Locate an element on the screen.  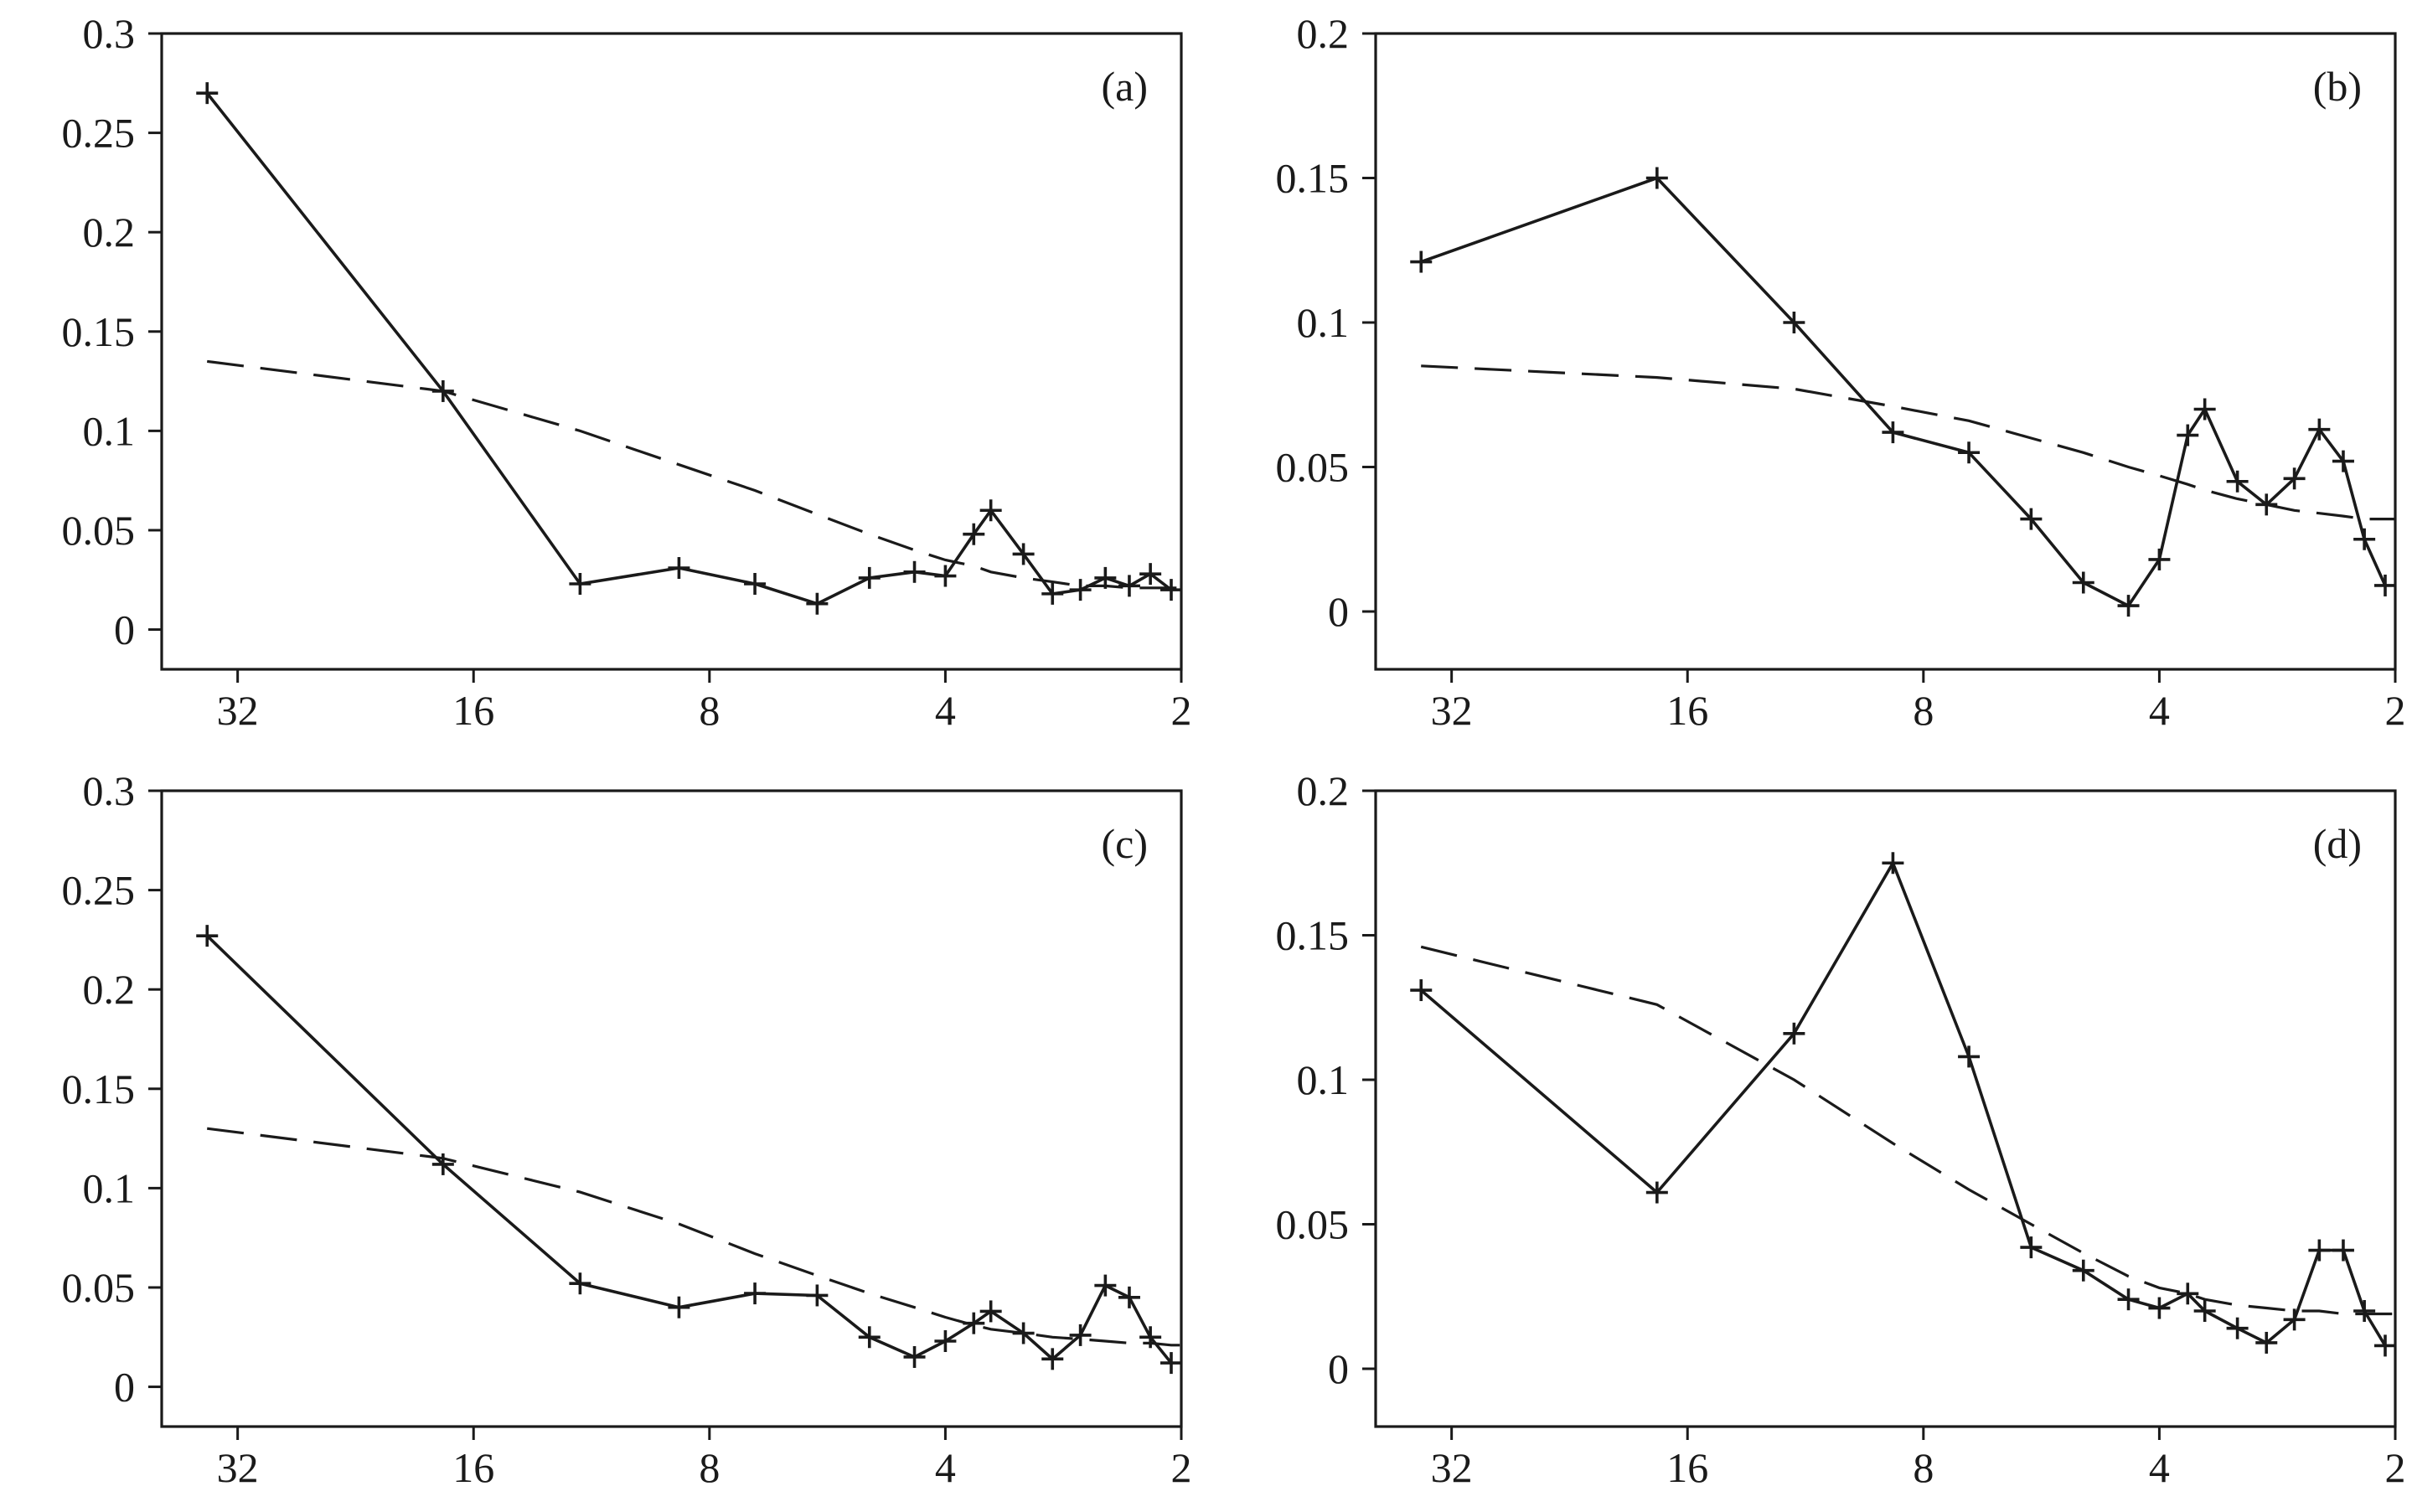
y-tick-label: 0.25 is located at coordinates (99, 890).